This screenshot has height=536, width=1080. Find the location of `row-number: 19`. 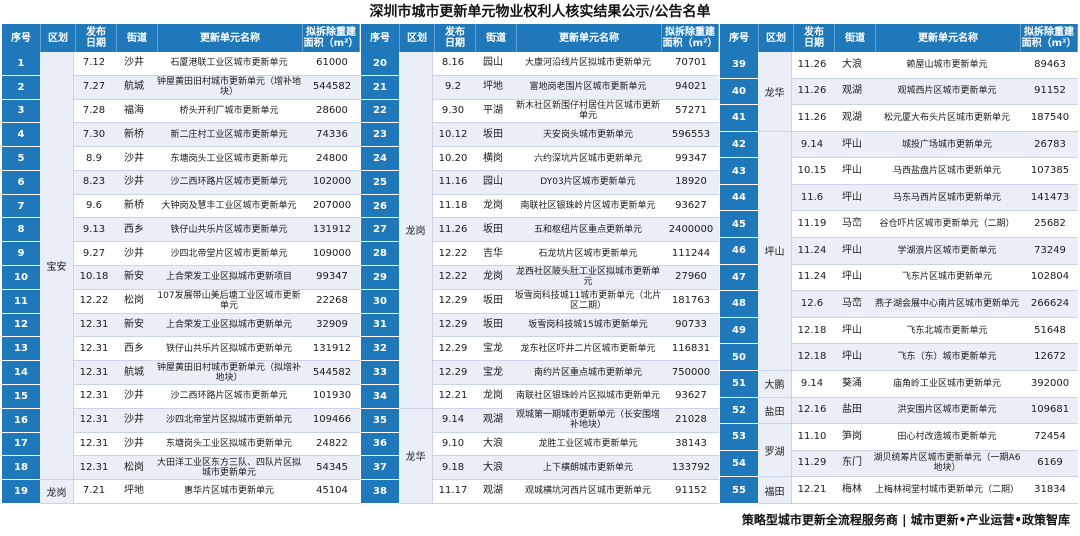

row-number: 19 is located at coordinates (21, 492).